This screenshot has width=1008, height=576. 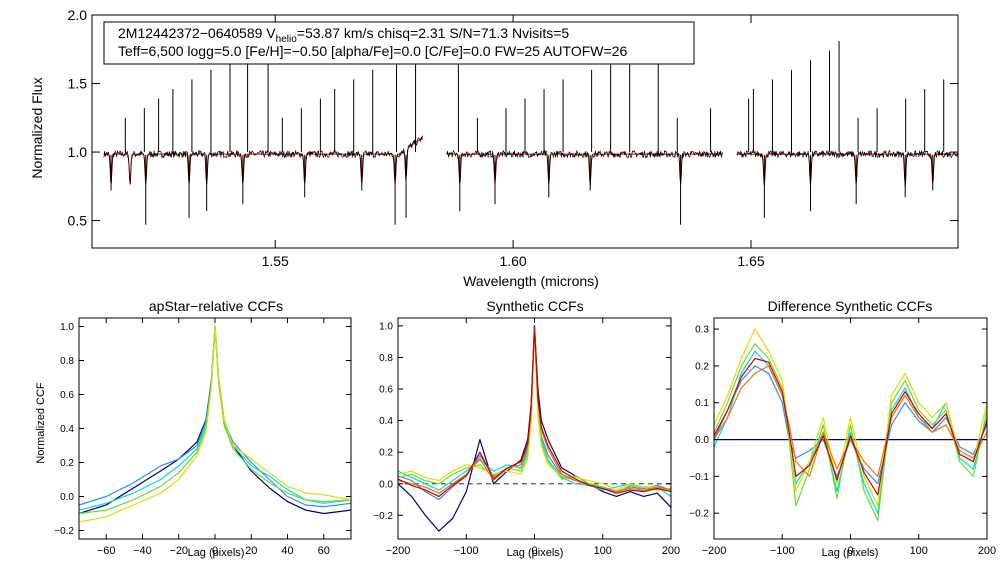 What do you see at coordinates (750, 261) in the screenshot?
I see `spectrum-xtick-label: 1.65` at bounding box center [750, 261].